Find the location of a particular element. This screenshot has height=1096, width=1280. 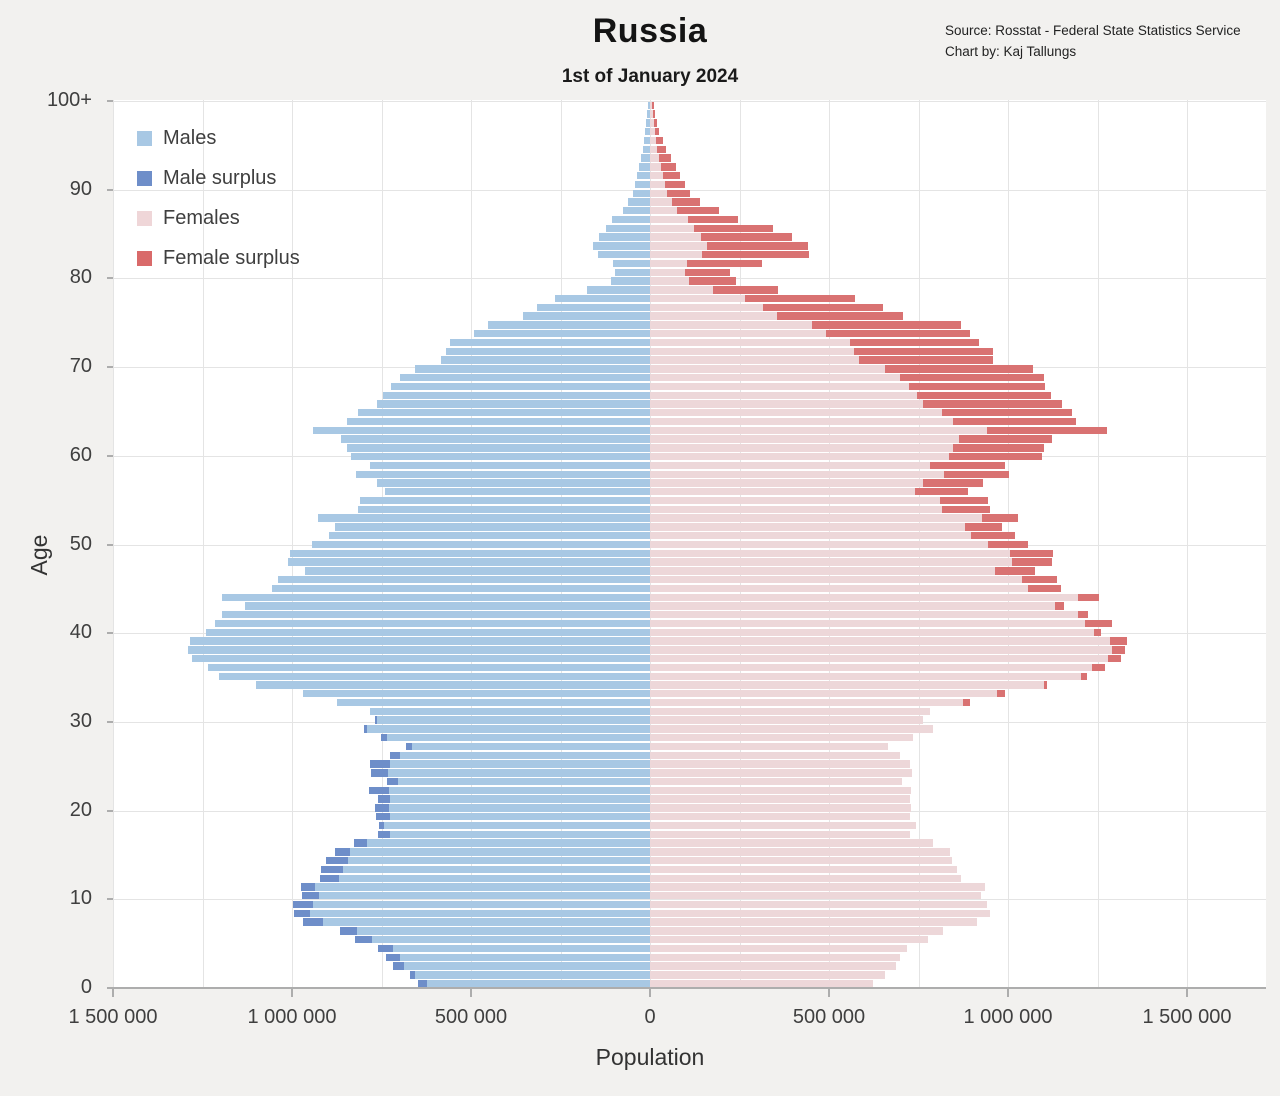

y-tick-label-40: 40 is located at coordinates (80, 632).